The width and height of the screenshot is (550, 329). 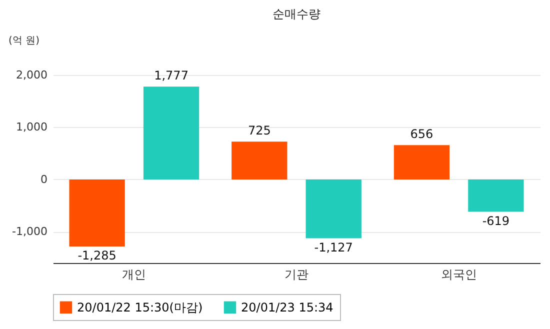 I want to click on legend-label: 20/01/23 15:34, so click(x=287, y=307).